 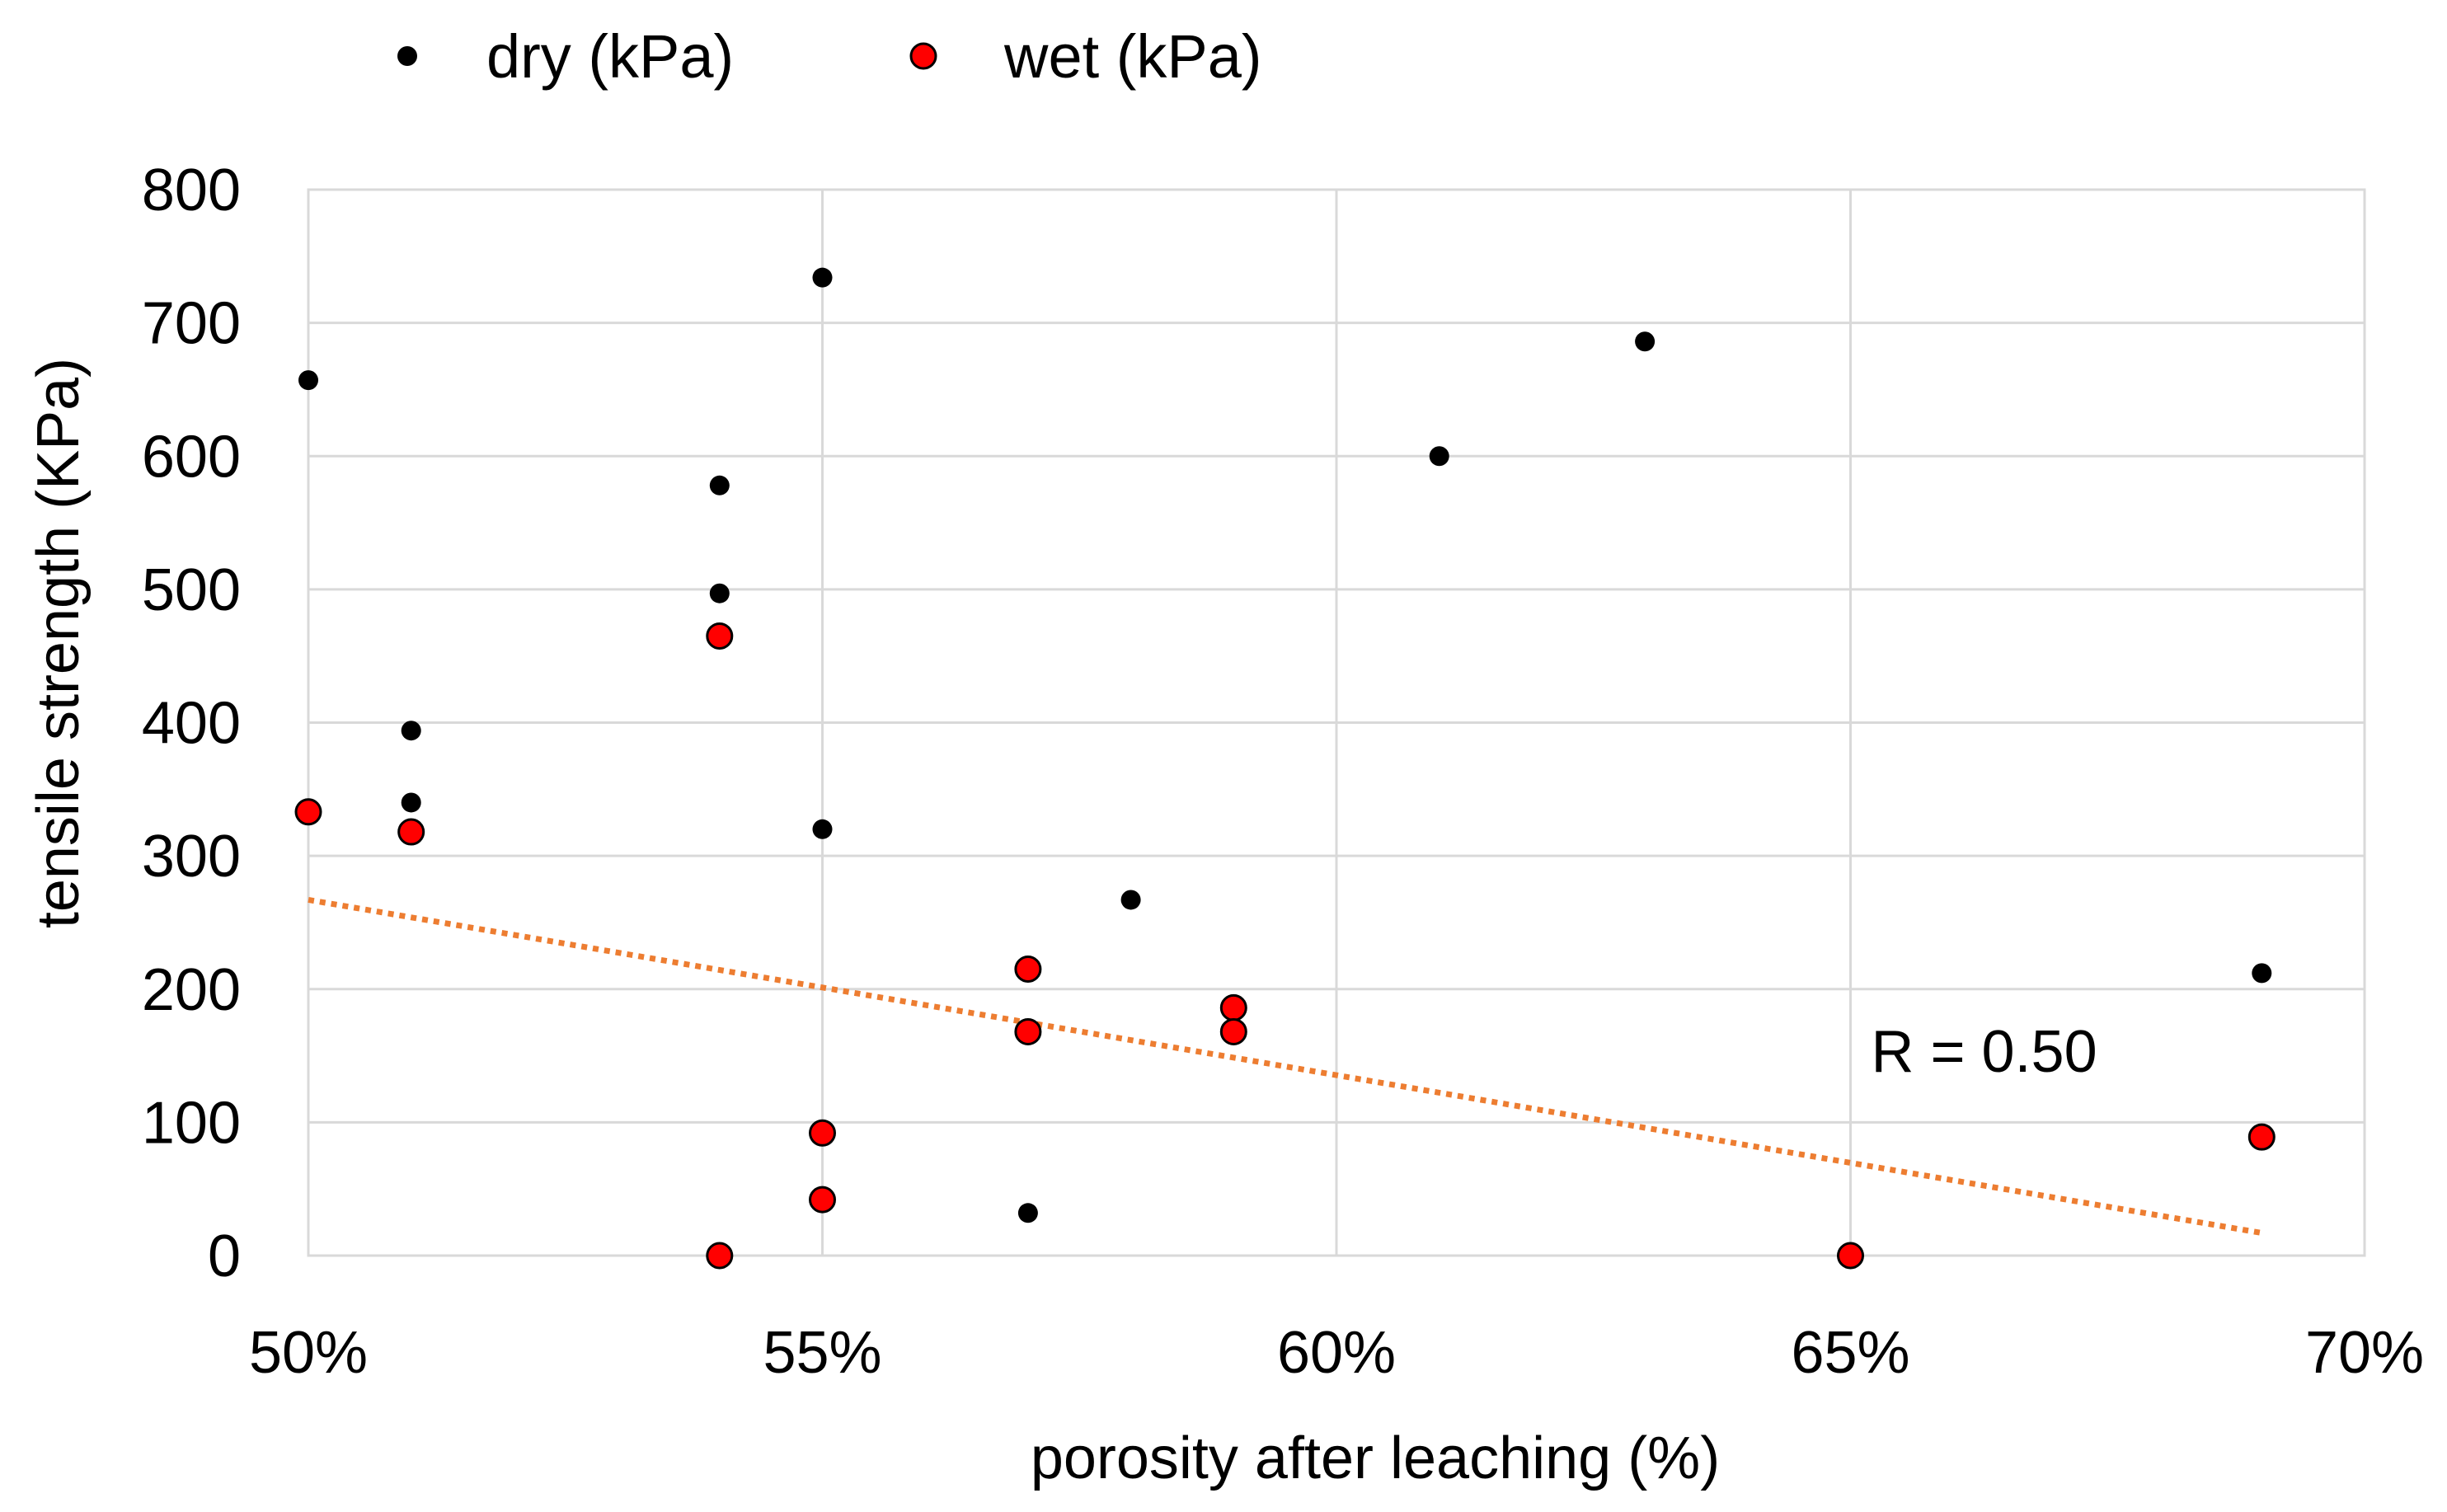 What do you see at coordinates (829, 56) in the screenshot?
I see `legend: dry (kPa) wet (kPa)` at bounding box center [829, 56].